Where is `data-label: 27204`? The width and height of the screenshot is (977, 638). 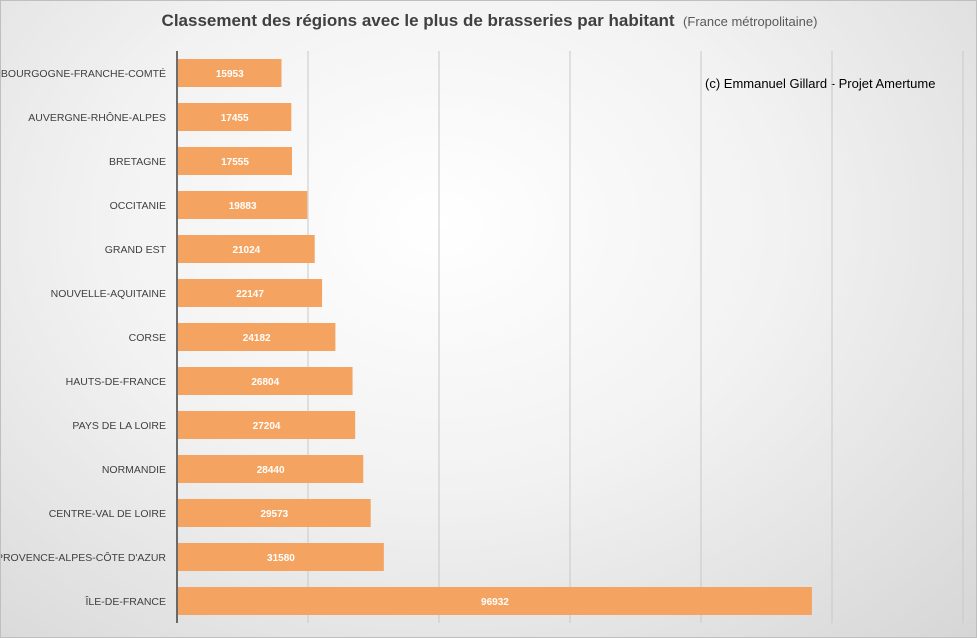 data-label: 27204 is located at coordinates (267, 426).